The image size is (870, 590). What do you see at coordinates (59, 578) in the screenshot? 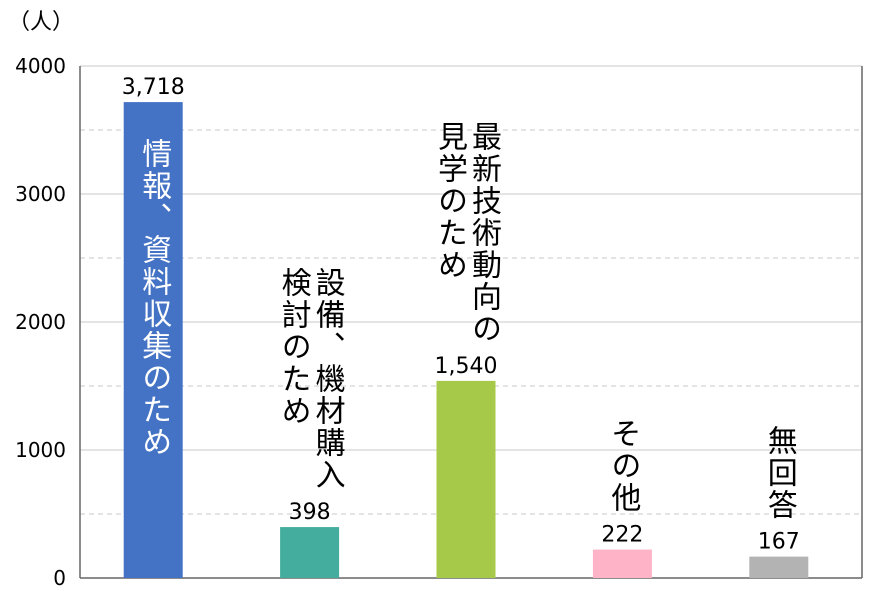
I see `y-tick-label: 0` at bounding box center [59, 578].